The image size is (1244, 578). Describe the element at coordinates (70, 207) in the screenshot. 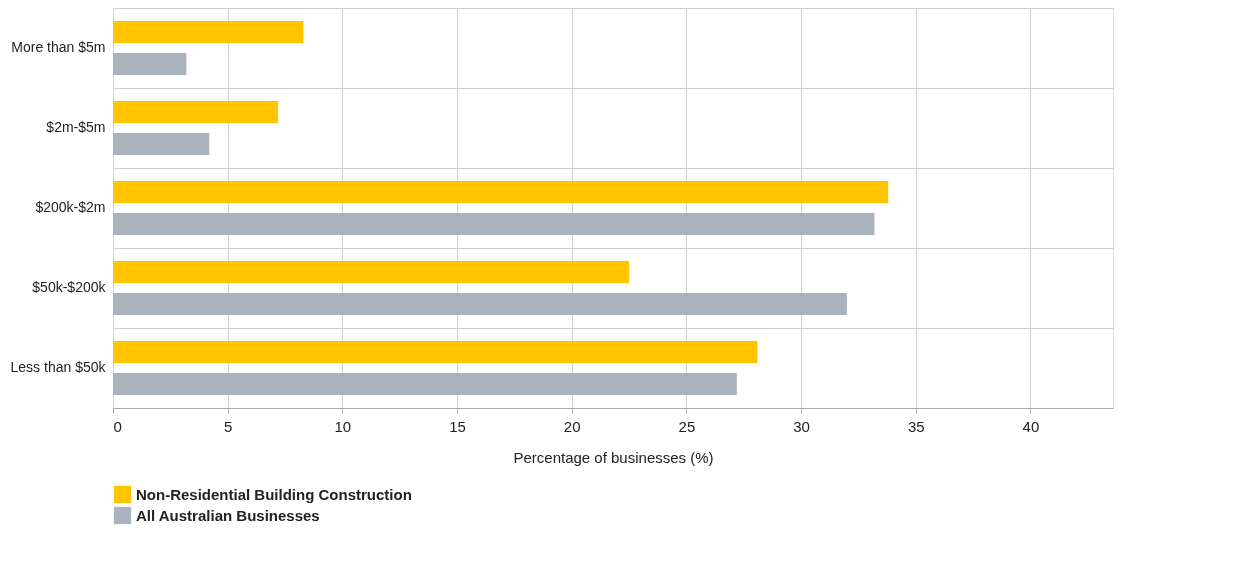

I see `y-tick-label: $200k-$2m` at that location.